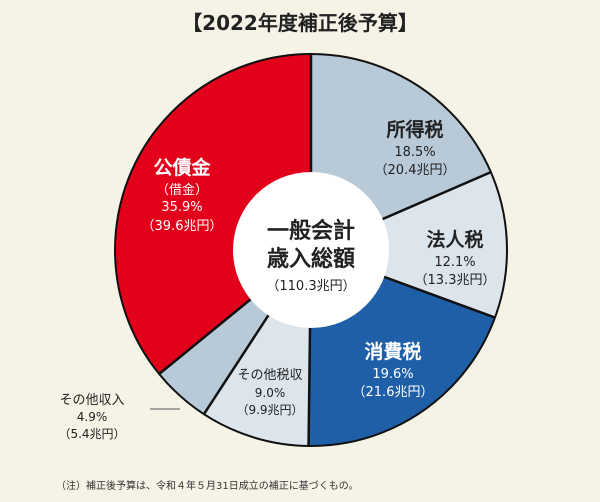 This screenshot has width=600, height=502. Describe the element at coordinates (91, 400) in the screenshot. I see `slice-label-name-4: その他収入` at that location.